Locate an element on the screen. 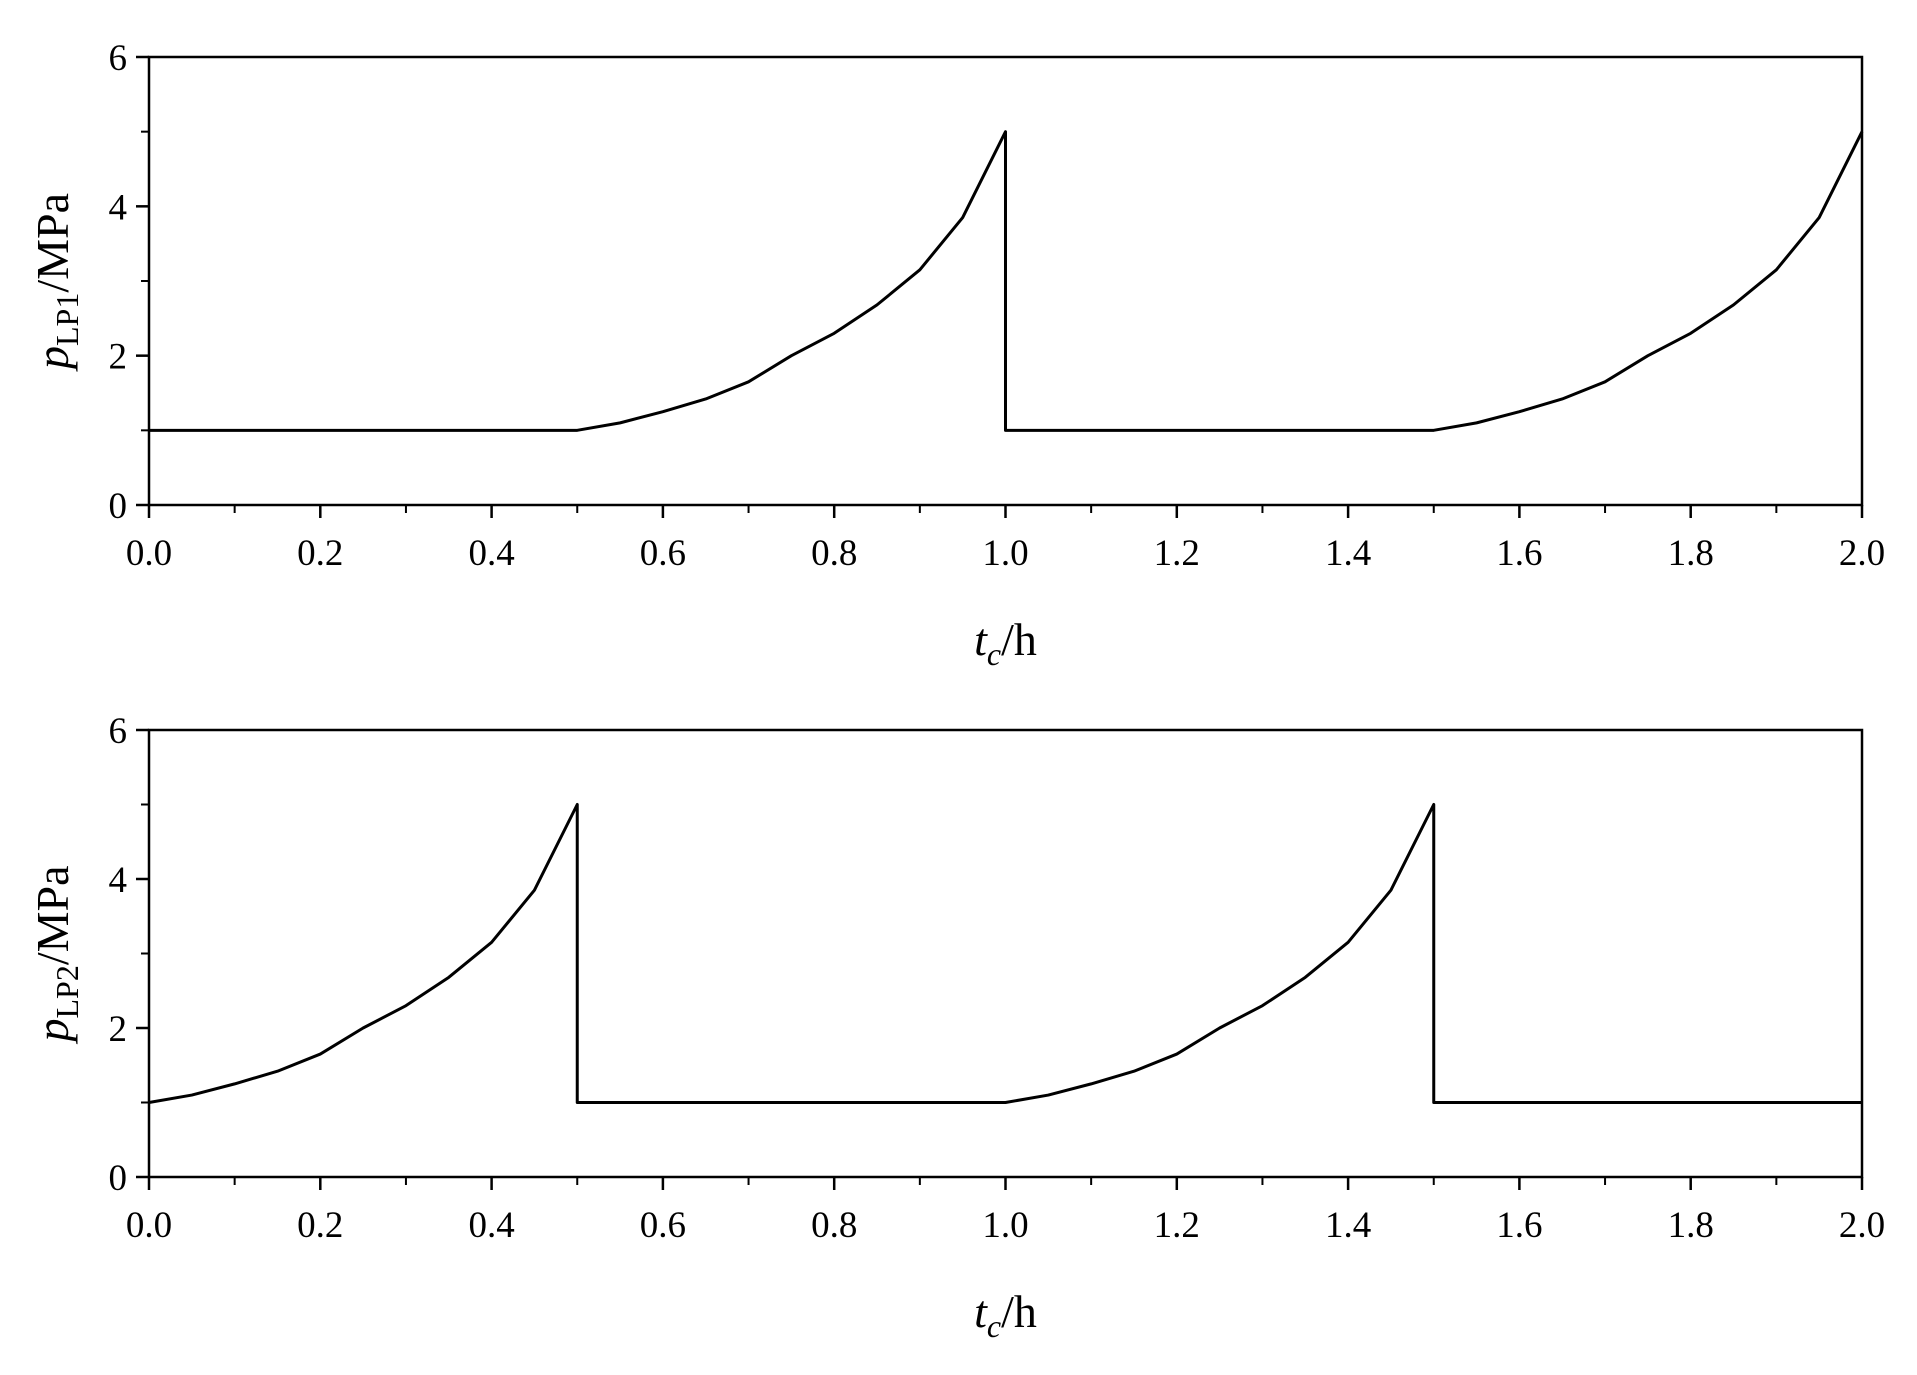 This screenshot has width=1917, height=1375. y-axis-title: pLP1/MPa is located at coordinates (56, 282).